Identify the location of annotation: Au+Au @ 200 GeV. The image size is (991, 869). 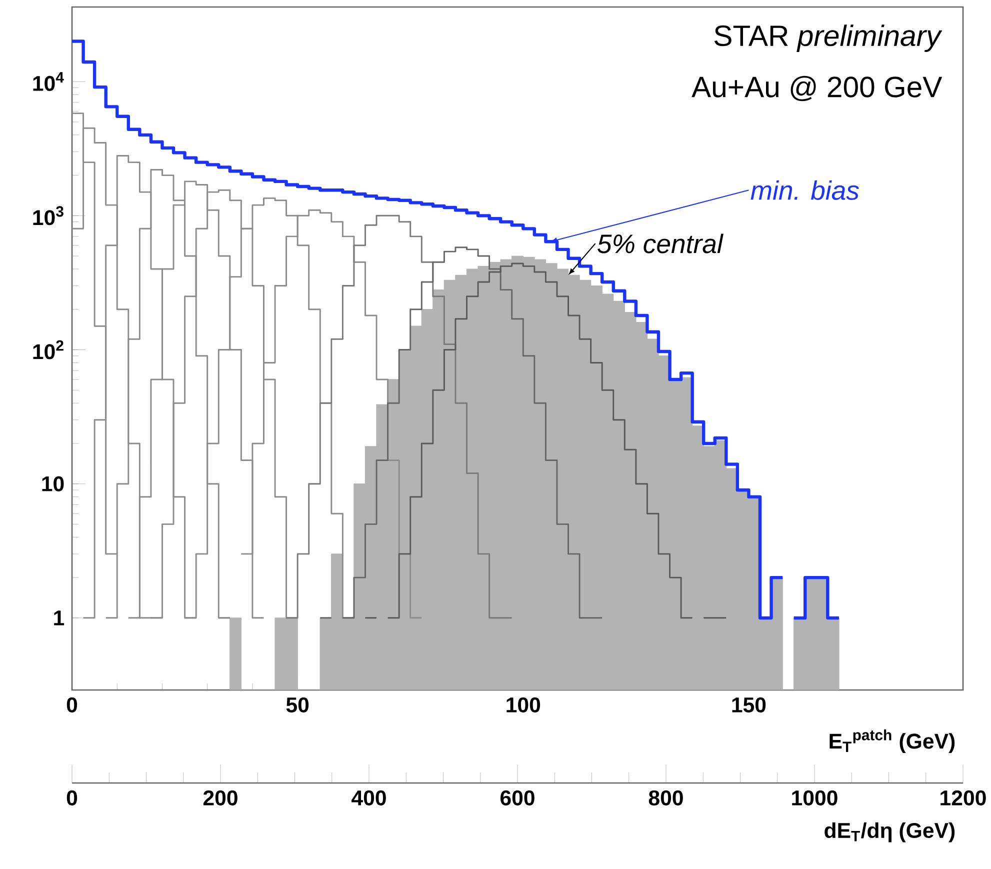
(817, 89).